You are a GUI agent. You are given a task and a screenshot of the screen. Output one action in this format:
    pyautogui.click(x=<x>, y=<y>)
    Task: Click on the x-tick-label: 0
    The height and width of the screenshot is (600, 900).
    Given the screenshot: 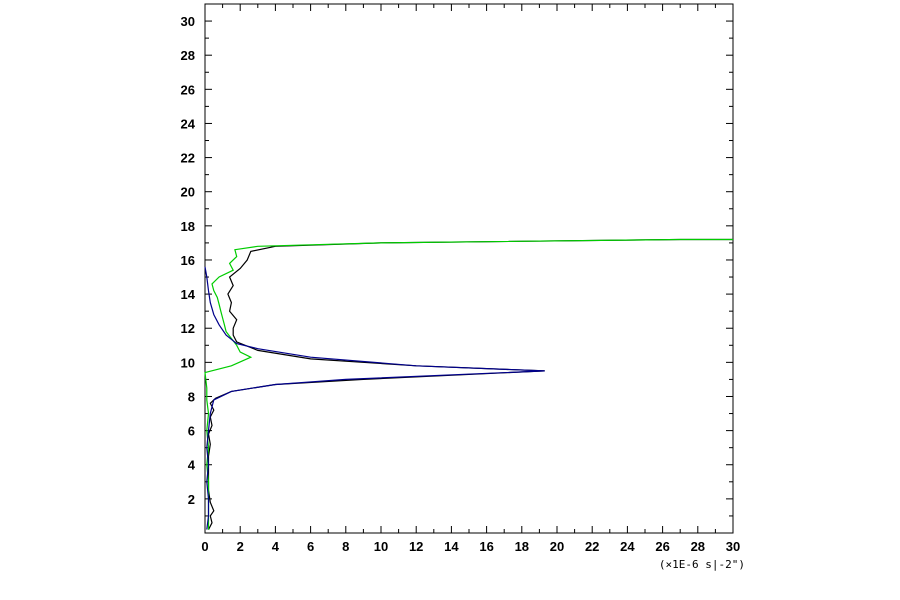 What is the action you would take?
    pyautogui.click(x=204, y=546)
    